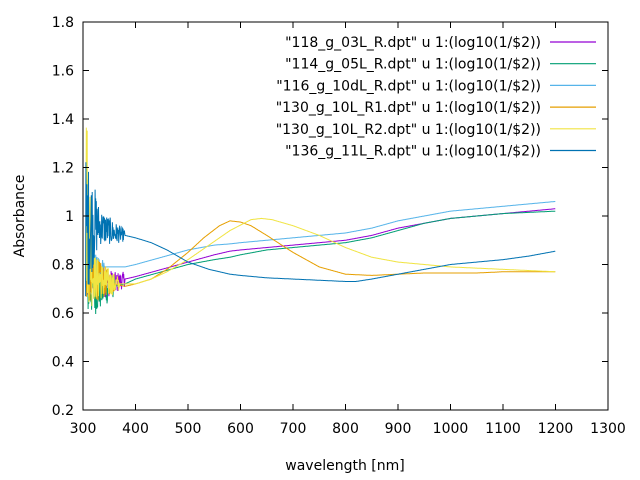  I want to click on x-tick-label: 800, so click(345, 429).